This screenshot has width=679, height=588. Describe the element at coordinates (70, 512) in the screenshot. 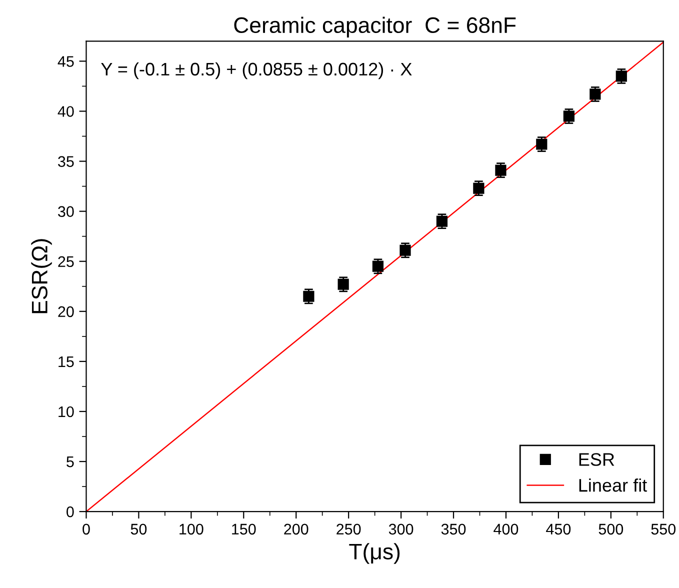

I see `y-tick-label: 0` at that location.